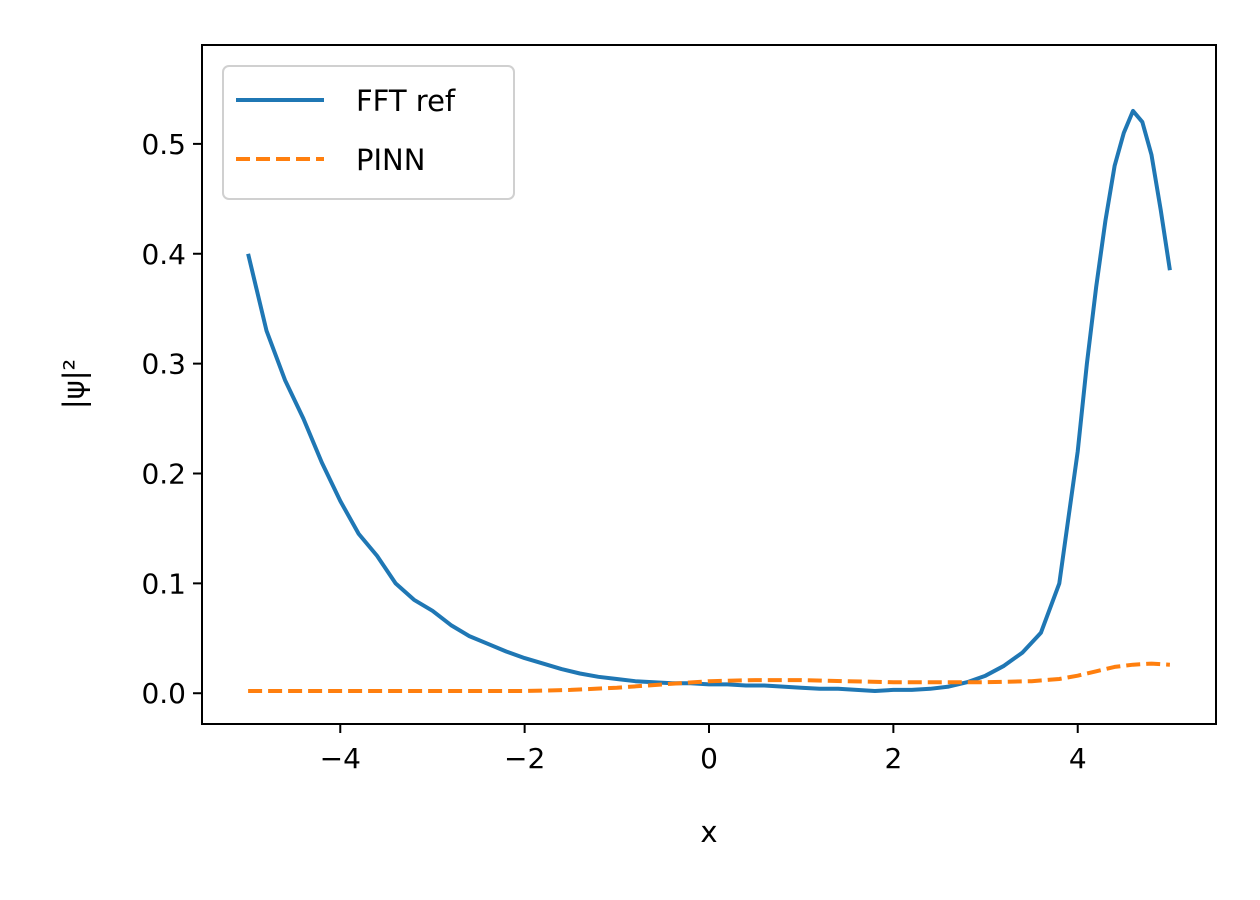 Image resolution: width=1260 pixels, height=900 pixels. I want to click on y-tick-label: 0.2, so click(163, 473).